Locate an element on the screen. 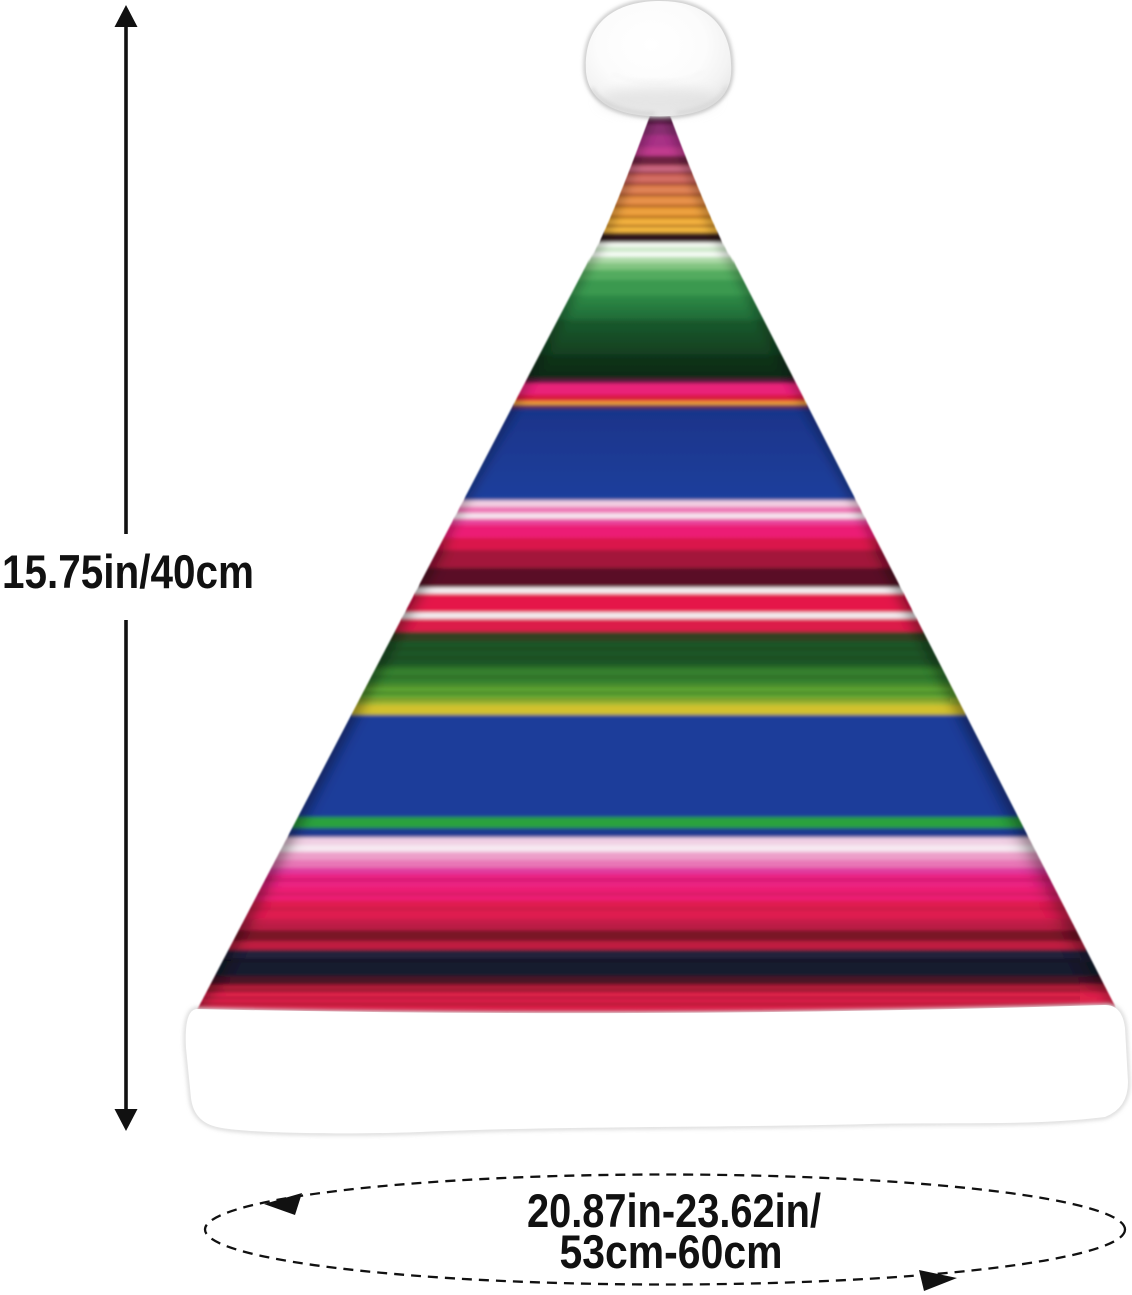 This screenshot has width=1132, height=1295. svg-text: 15.75in/40cm is located at coordinates (128, 571).